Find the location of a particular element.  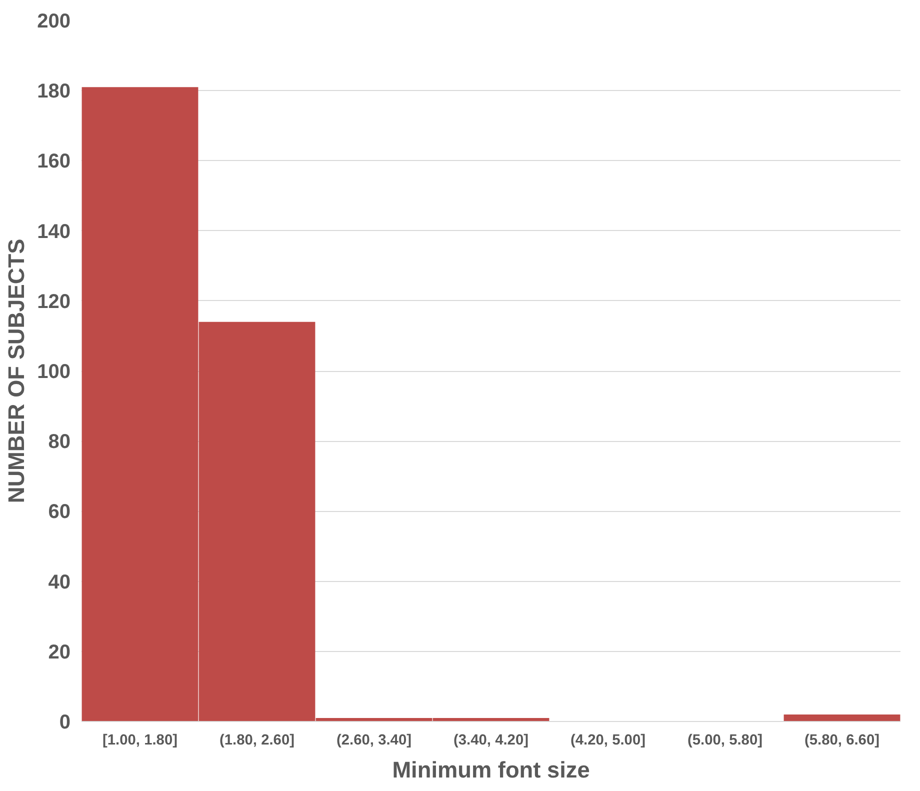

y-axis-title: NUMBER OF SUBJECTS is located at coordinates (16, 371).